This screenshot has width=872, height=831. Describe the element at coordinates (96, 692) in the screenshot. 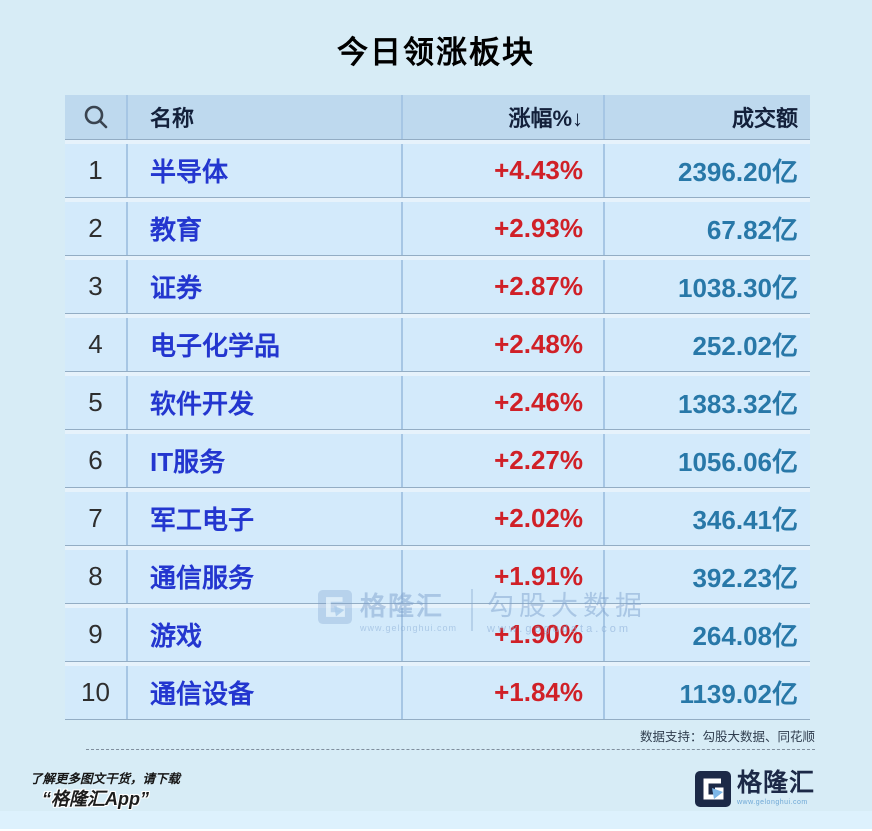

I see `row-rank: 10` at that location.